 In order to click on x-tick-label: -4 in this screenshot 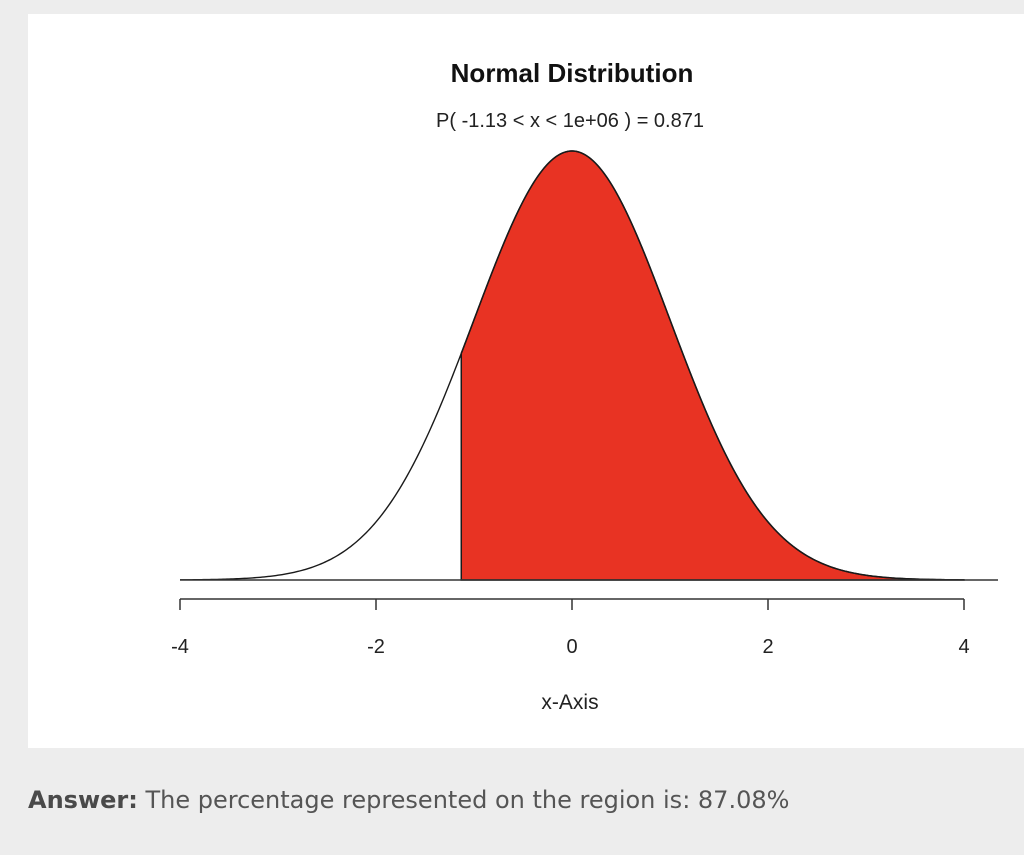, I will do `click(180, 647)`.